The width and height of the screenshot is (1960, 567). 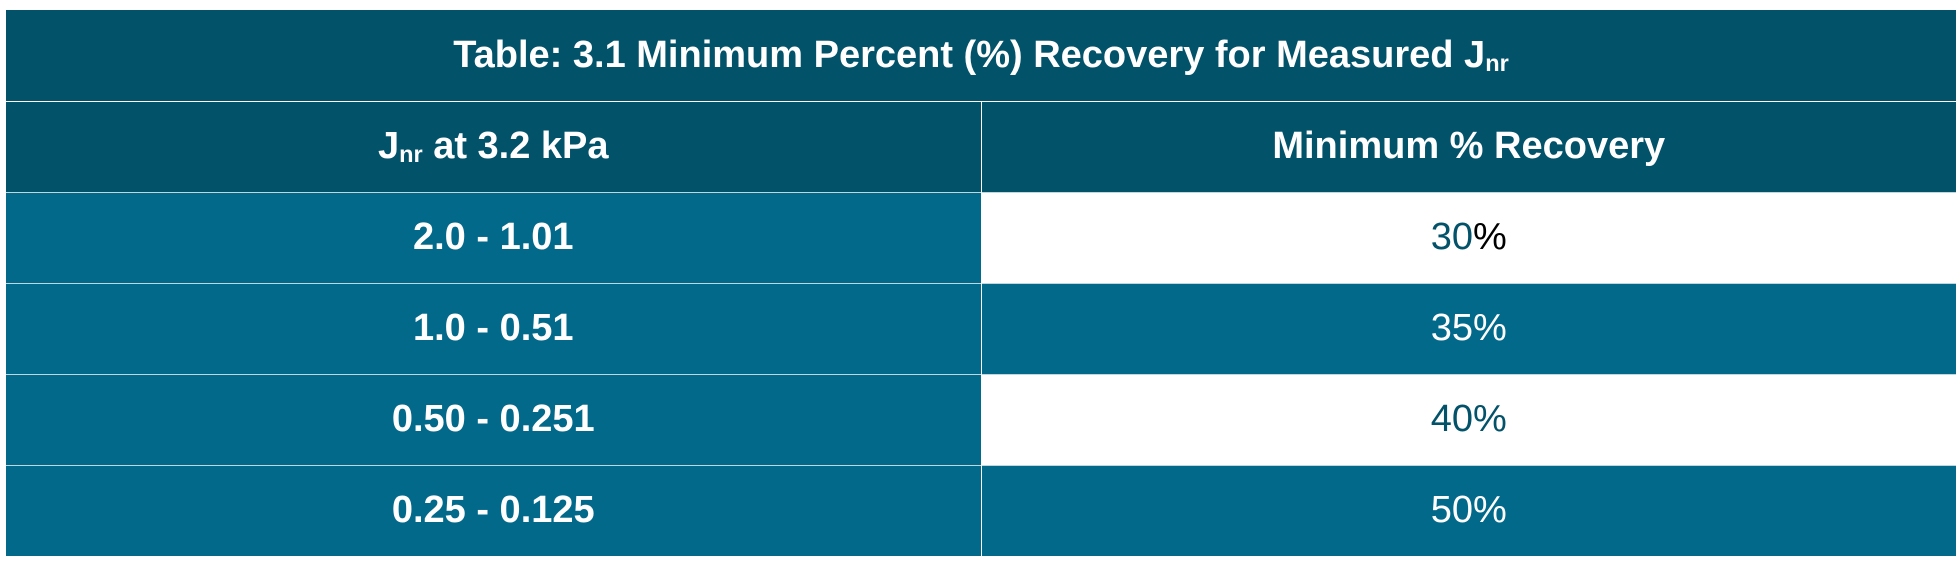 What do you see at coordinates (388, 145) in the screenshot?
I see `column-header-jnr-prefix: J` at bounding box center [388, 145].